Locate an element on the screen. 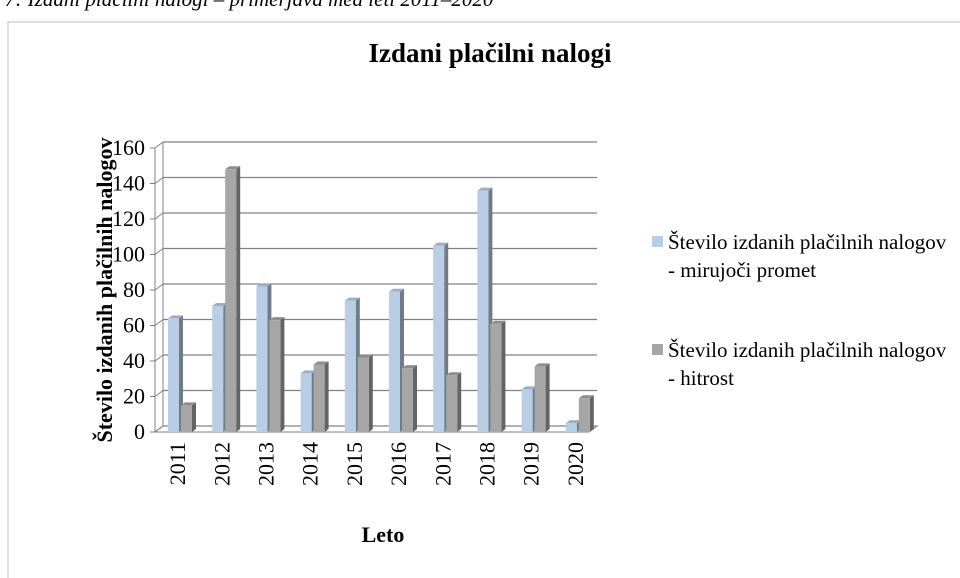  x-tick-label: 2013 is located at coordinates (266, 464).